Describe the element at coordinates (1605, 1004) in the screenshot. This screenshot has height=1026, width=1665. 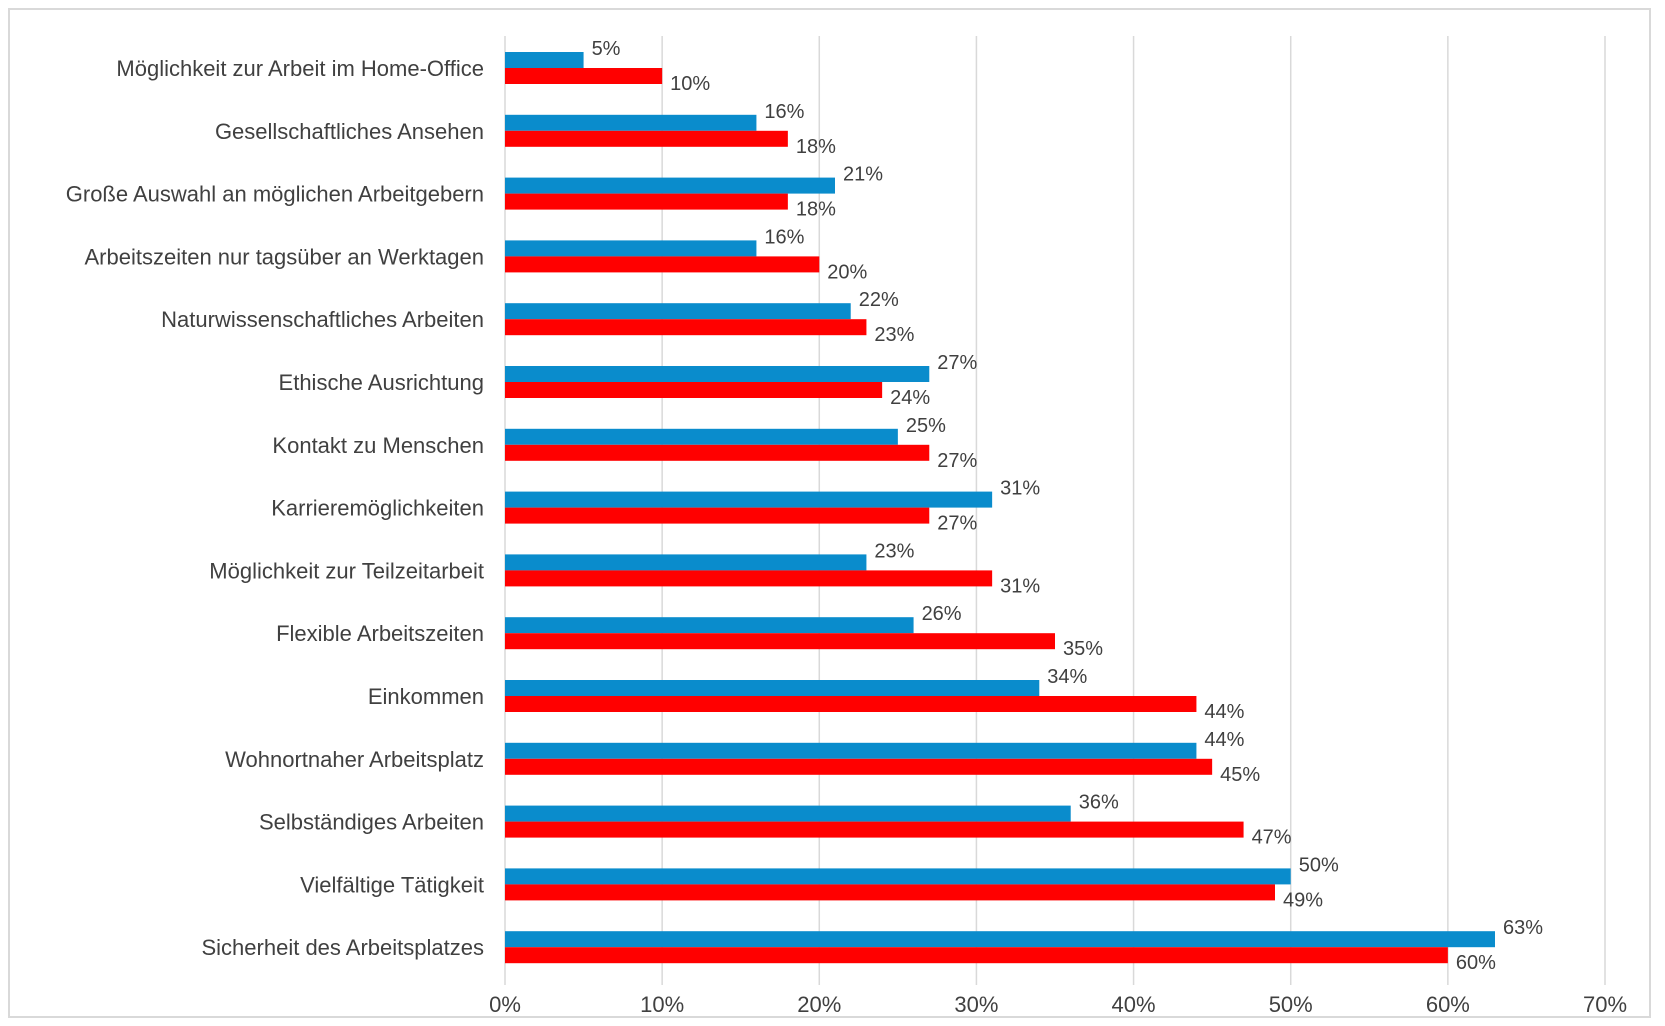
I see `x-tick-label: 70%` at that location.